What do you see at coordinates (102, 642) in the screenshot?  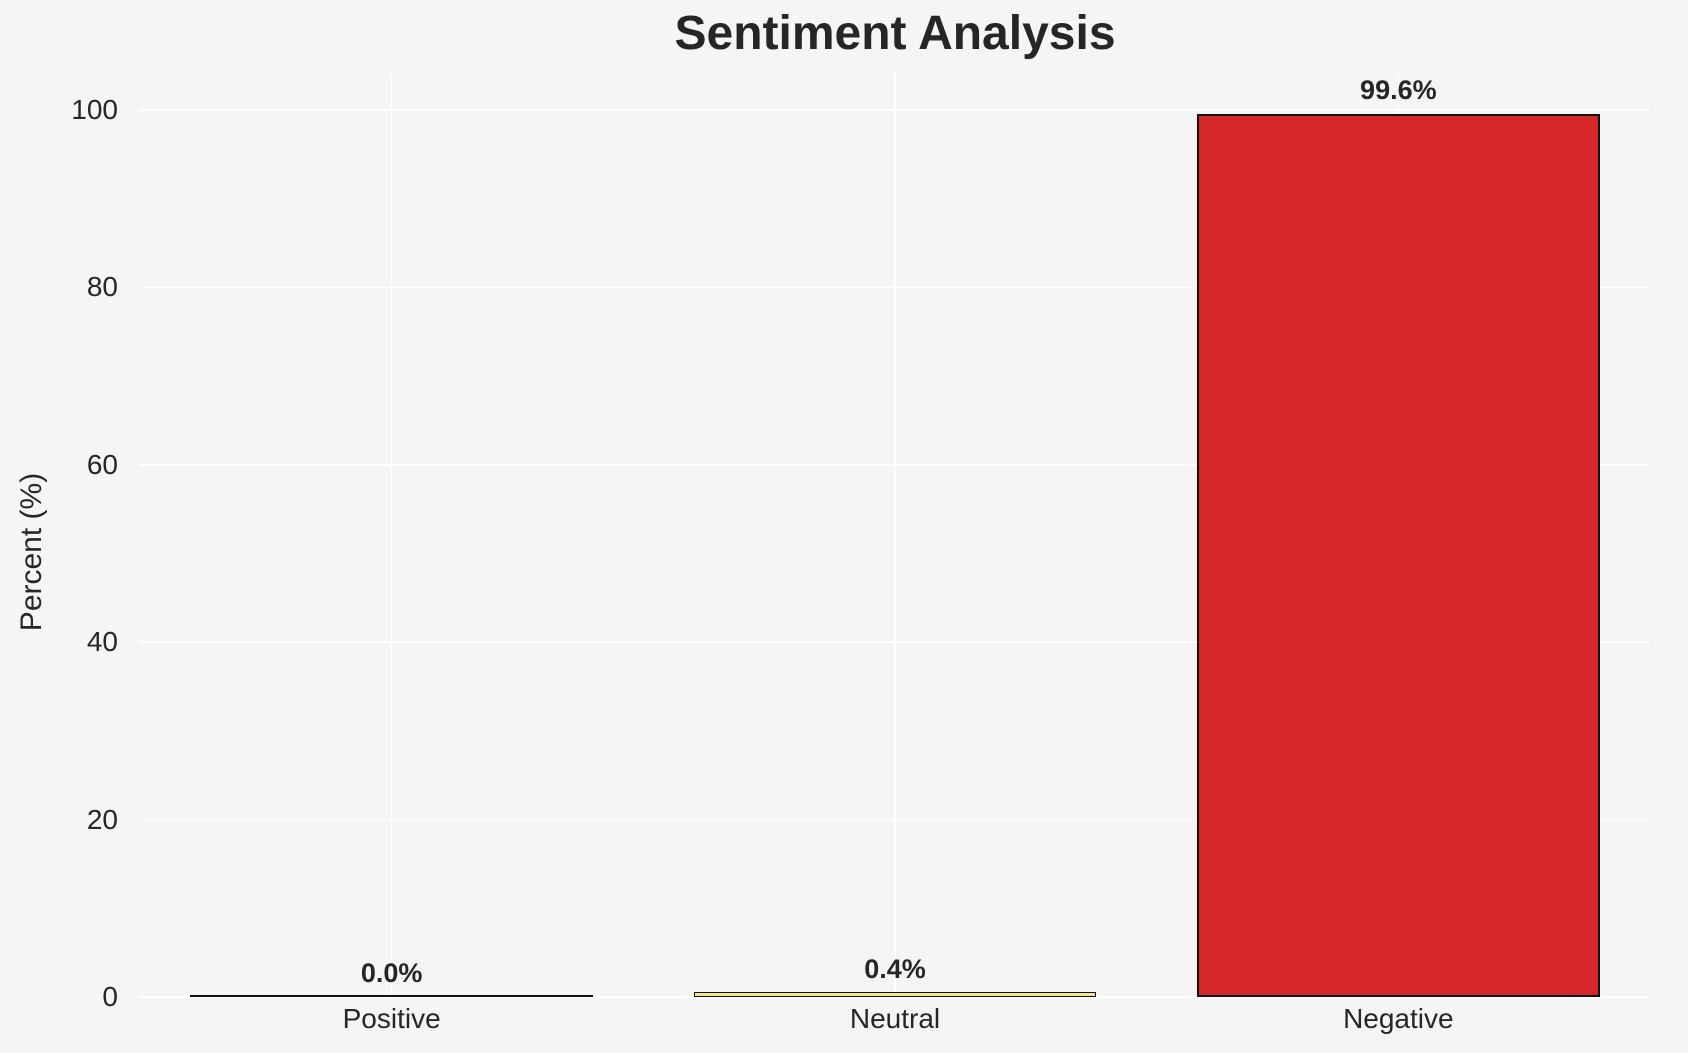 I see `y-tick-label: 40` at bounding box center [102, 642].